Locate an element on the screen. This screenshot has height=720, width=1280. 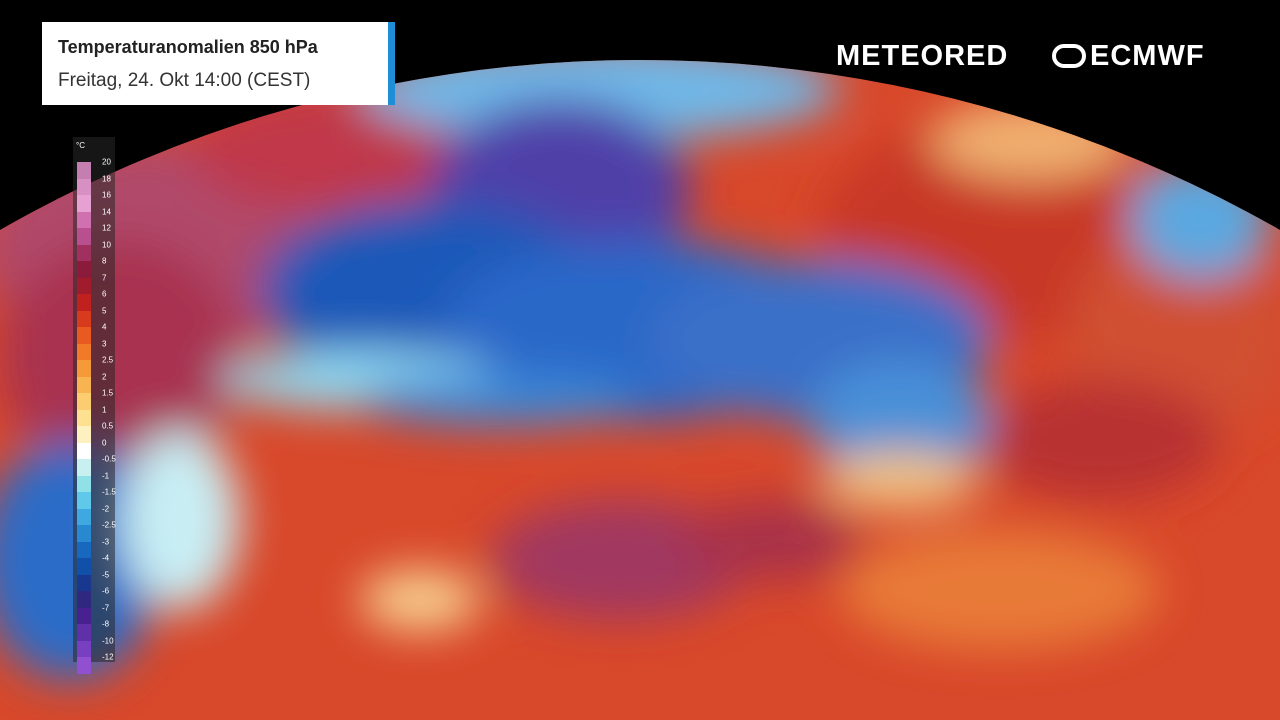
legend-label: -12 is located at coordinates (108, 657).